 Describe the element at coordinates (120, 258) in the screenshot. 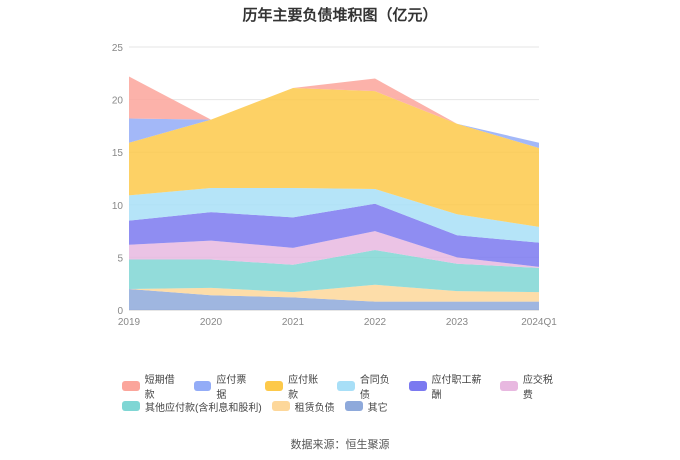

I see `y-tick-label: 5` at that location.